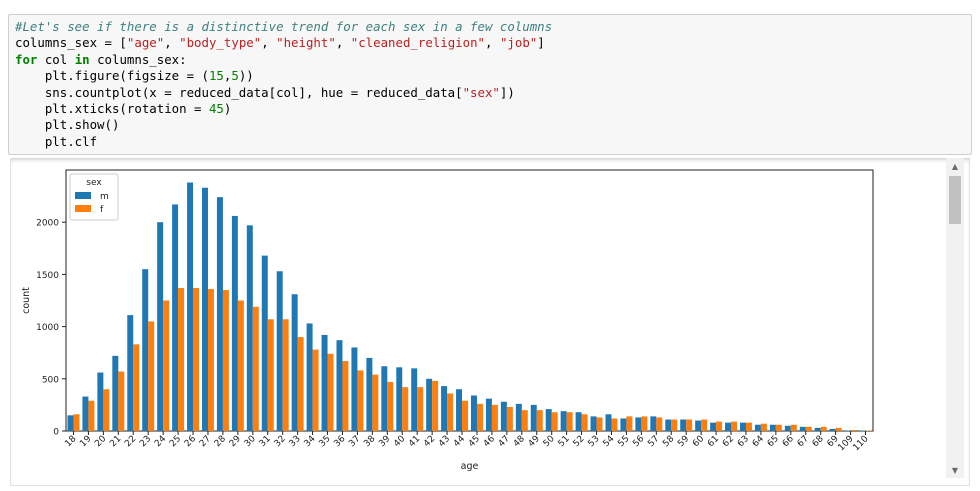 Image resolution: width=980 pixels, height=491 pixels. Describe the element at coordinates (175, 441) in the screenshot. I see `x-tick-label-25: 25` at that location.